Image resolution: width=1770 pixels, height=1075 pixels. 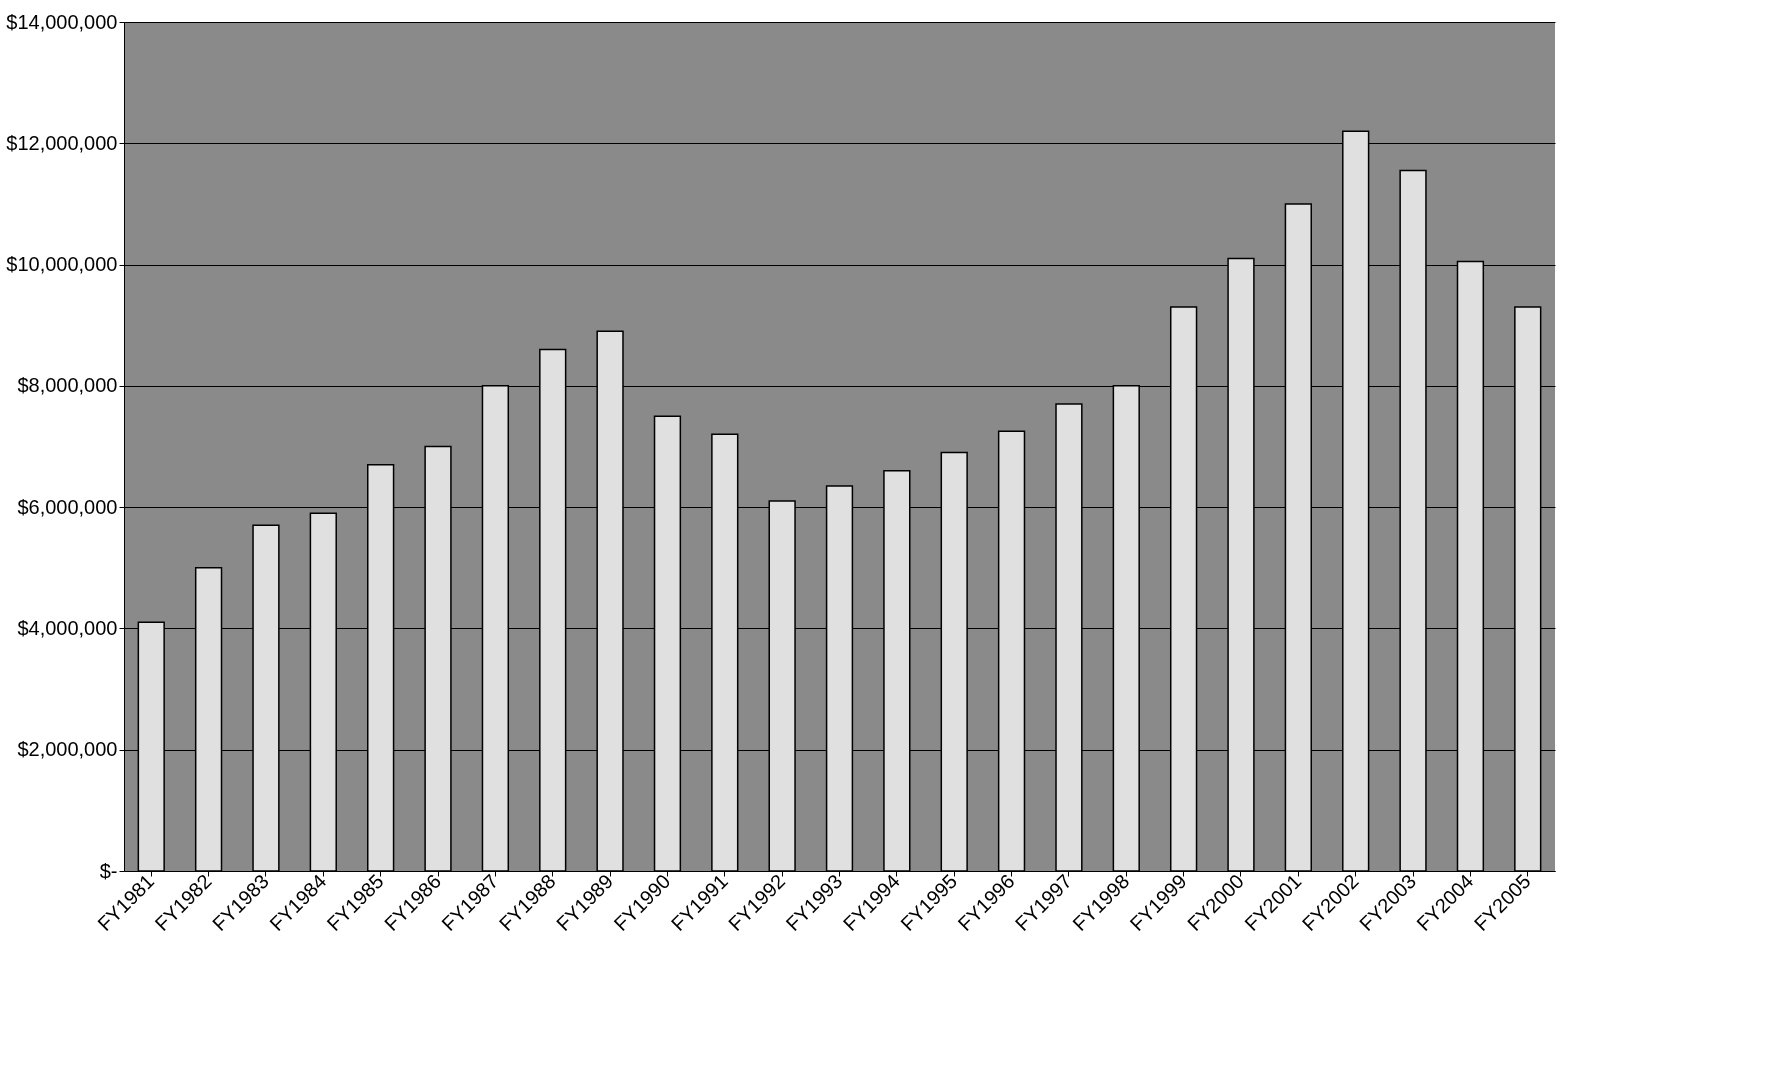 What do you see at coordinates (67, 385) in the screenshot?
I see `y-tick-label: $8,000,000` at bounding box center [67, 385].